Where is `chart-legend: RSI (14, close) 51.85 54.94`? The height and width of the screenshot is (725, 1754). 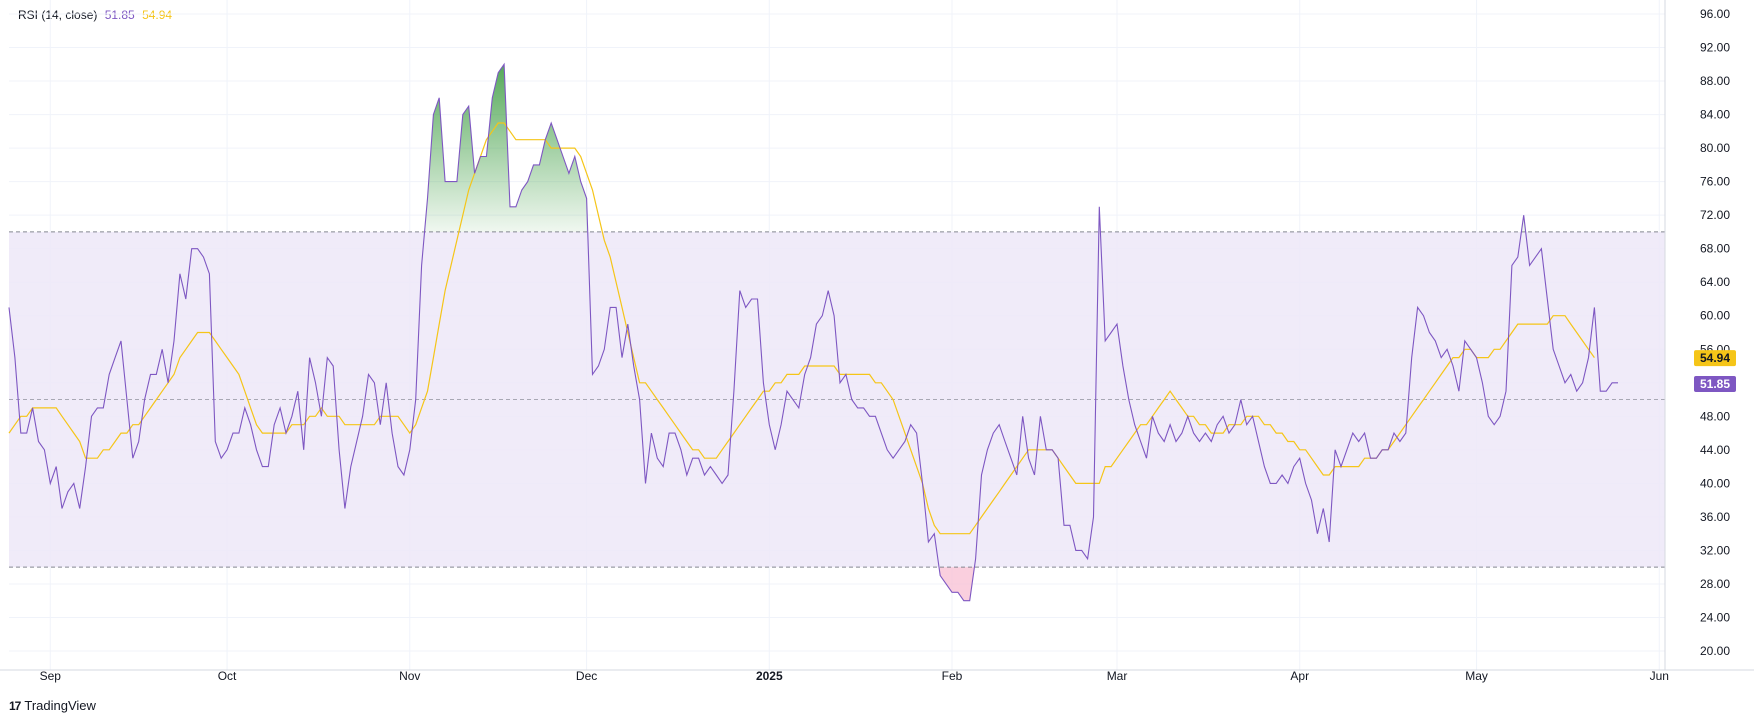 chart-legend: RSI (14, close) 51.85 54.94 is located at coordinates (95, 15).